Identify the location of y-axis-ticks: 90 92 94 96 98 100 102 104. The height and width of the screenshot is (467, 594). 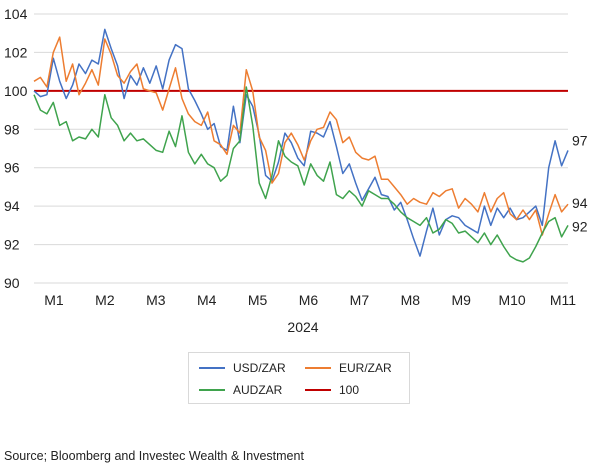
(16, 148).